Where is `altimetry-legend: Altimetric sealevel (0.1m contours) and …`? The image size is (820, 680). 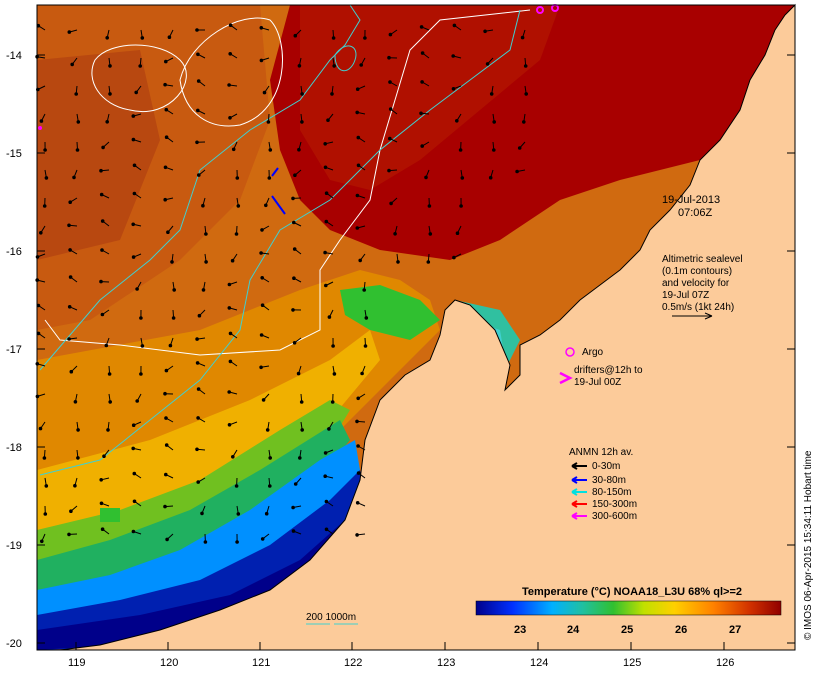
altimetry-legend: Altimetric sealevel (0.1m contours) and … is located at coordinates (702, 287).